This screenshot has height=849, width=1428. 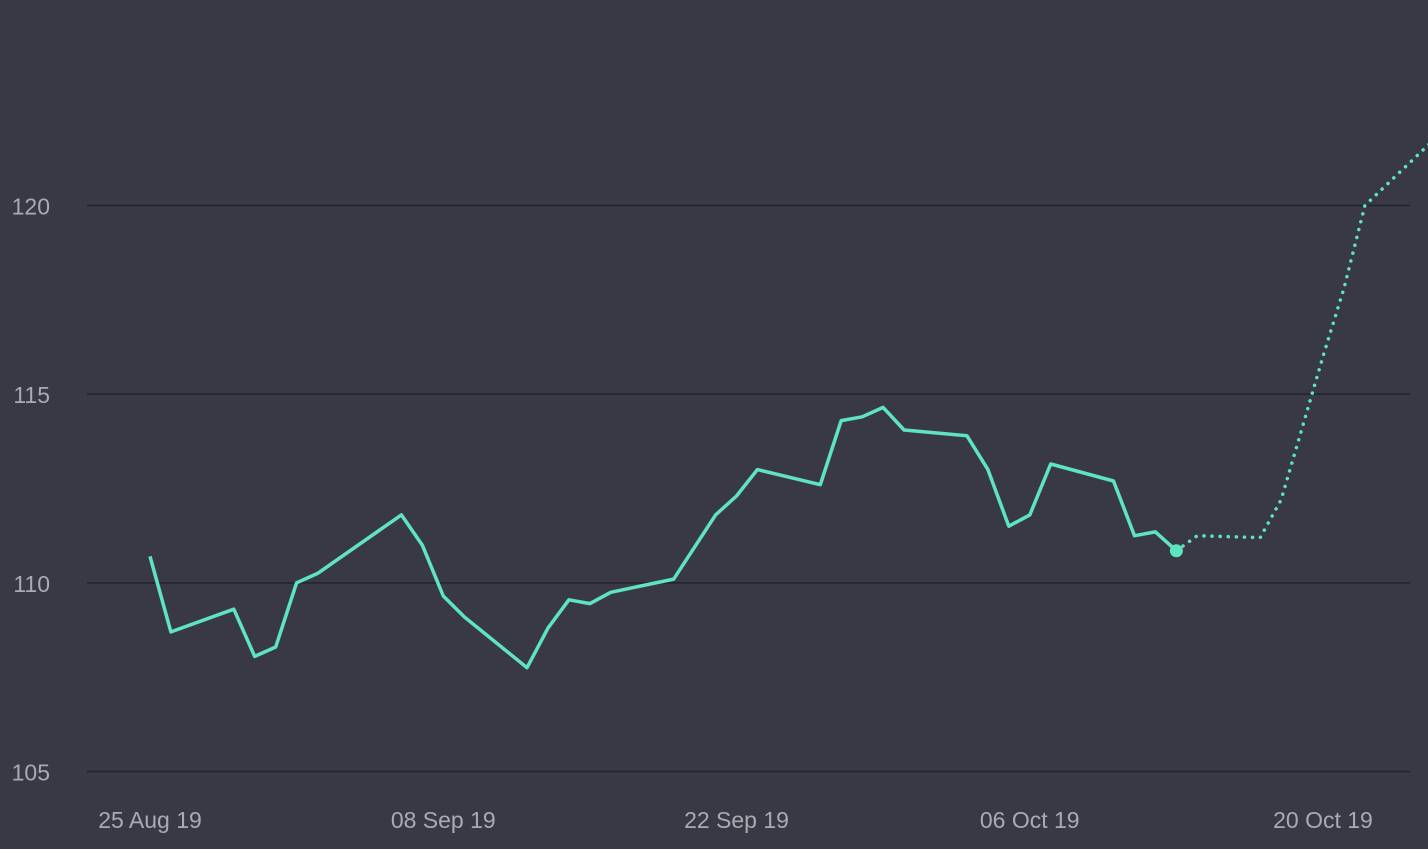 I want to click on y-tick-label: 105, so click(x=31, y=773).